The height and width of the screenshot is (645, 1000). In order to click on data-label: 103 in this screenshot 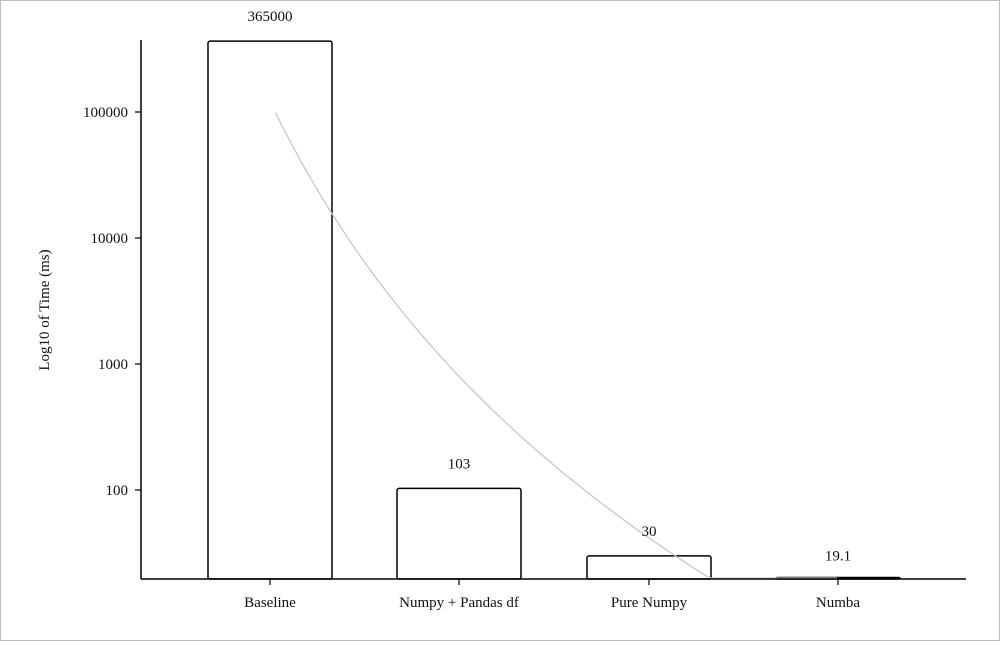, I will do `click(459, 464)`.